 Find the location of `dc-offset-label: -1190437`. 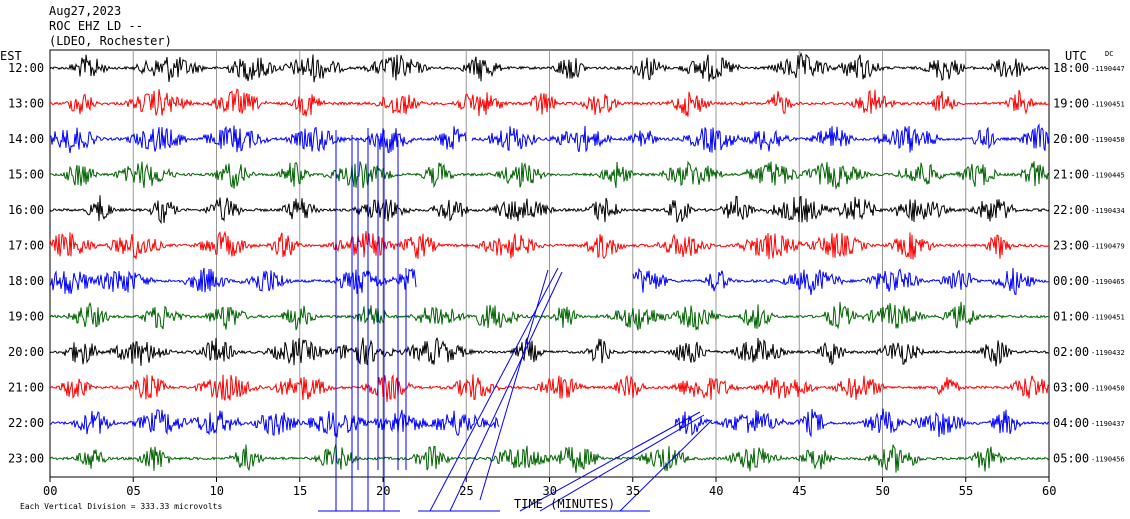

dc-offset-label: -1190437 is located at coordinates (1108, 424).